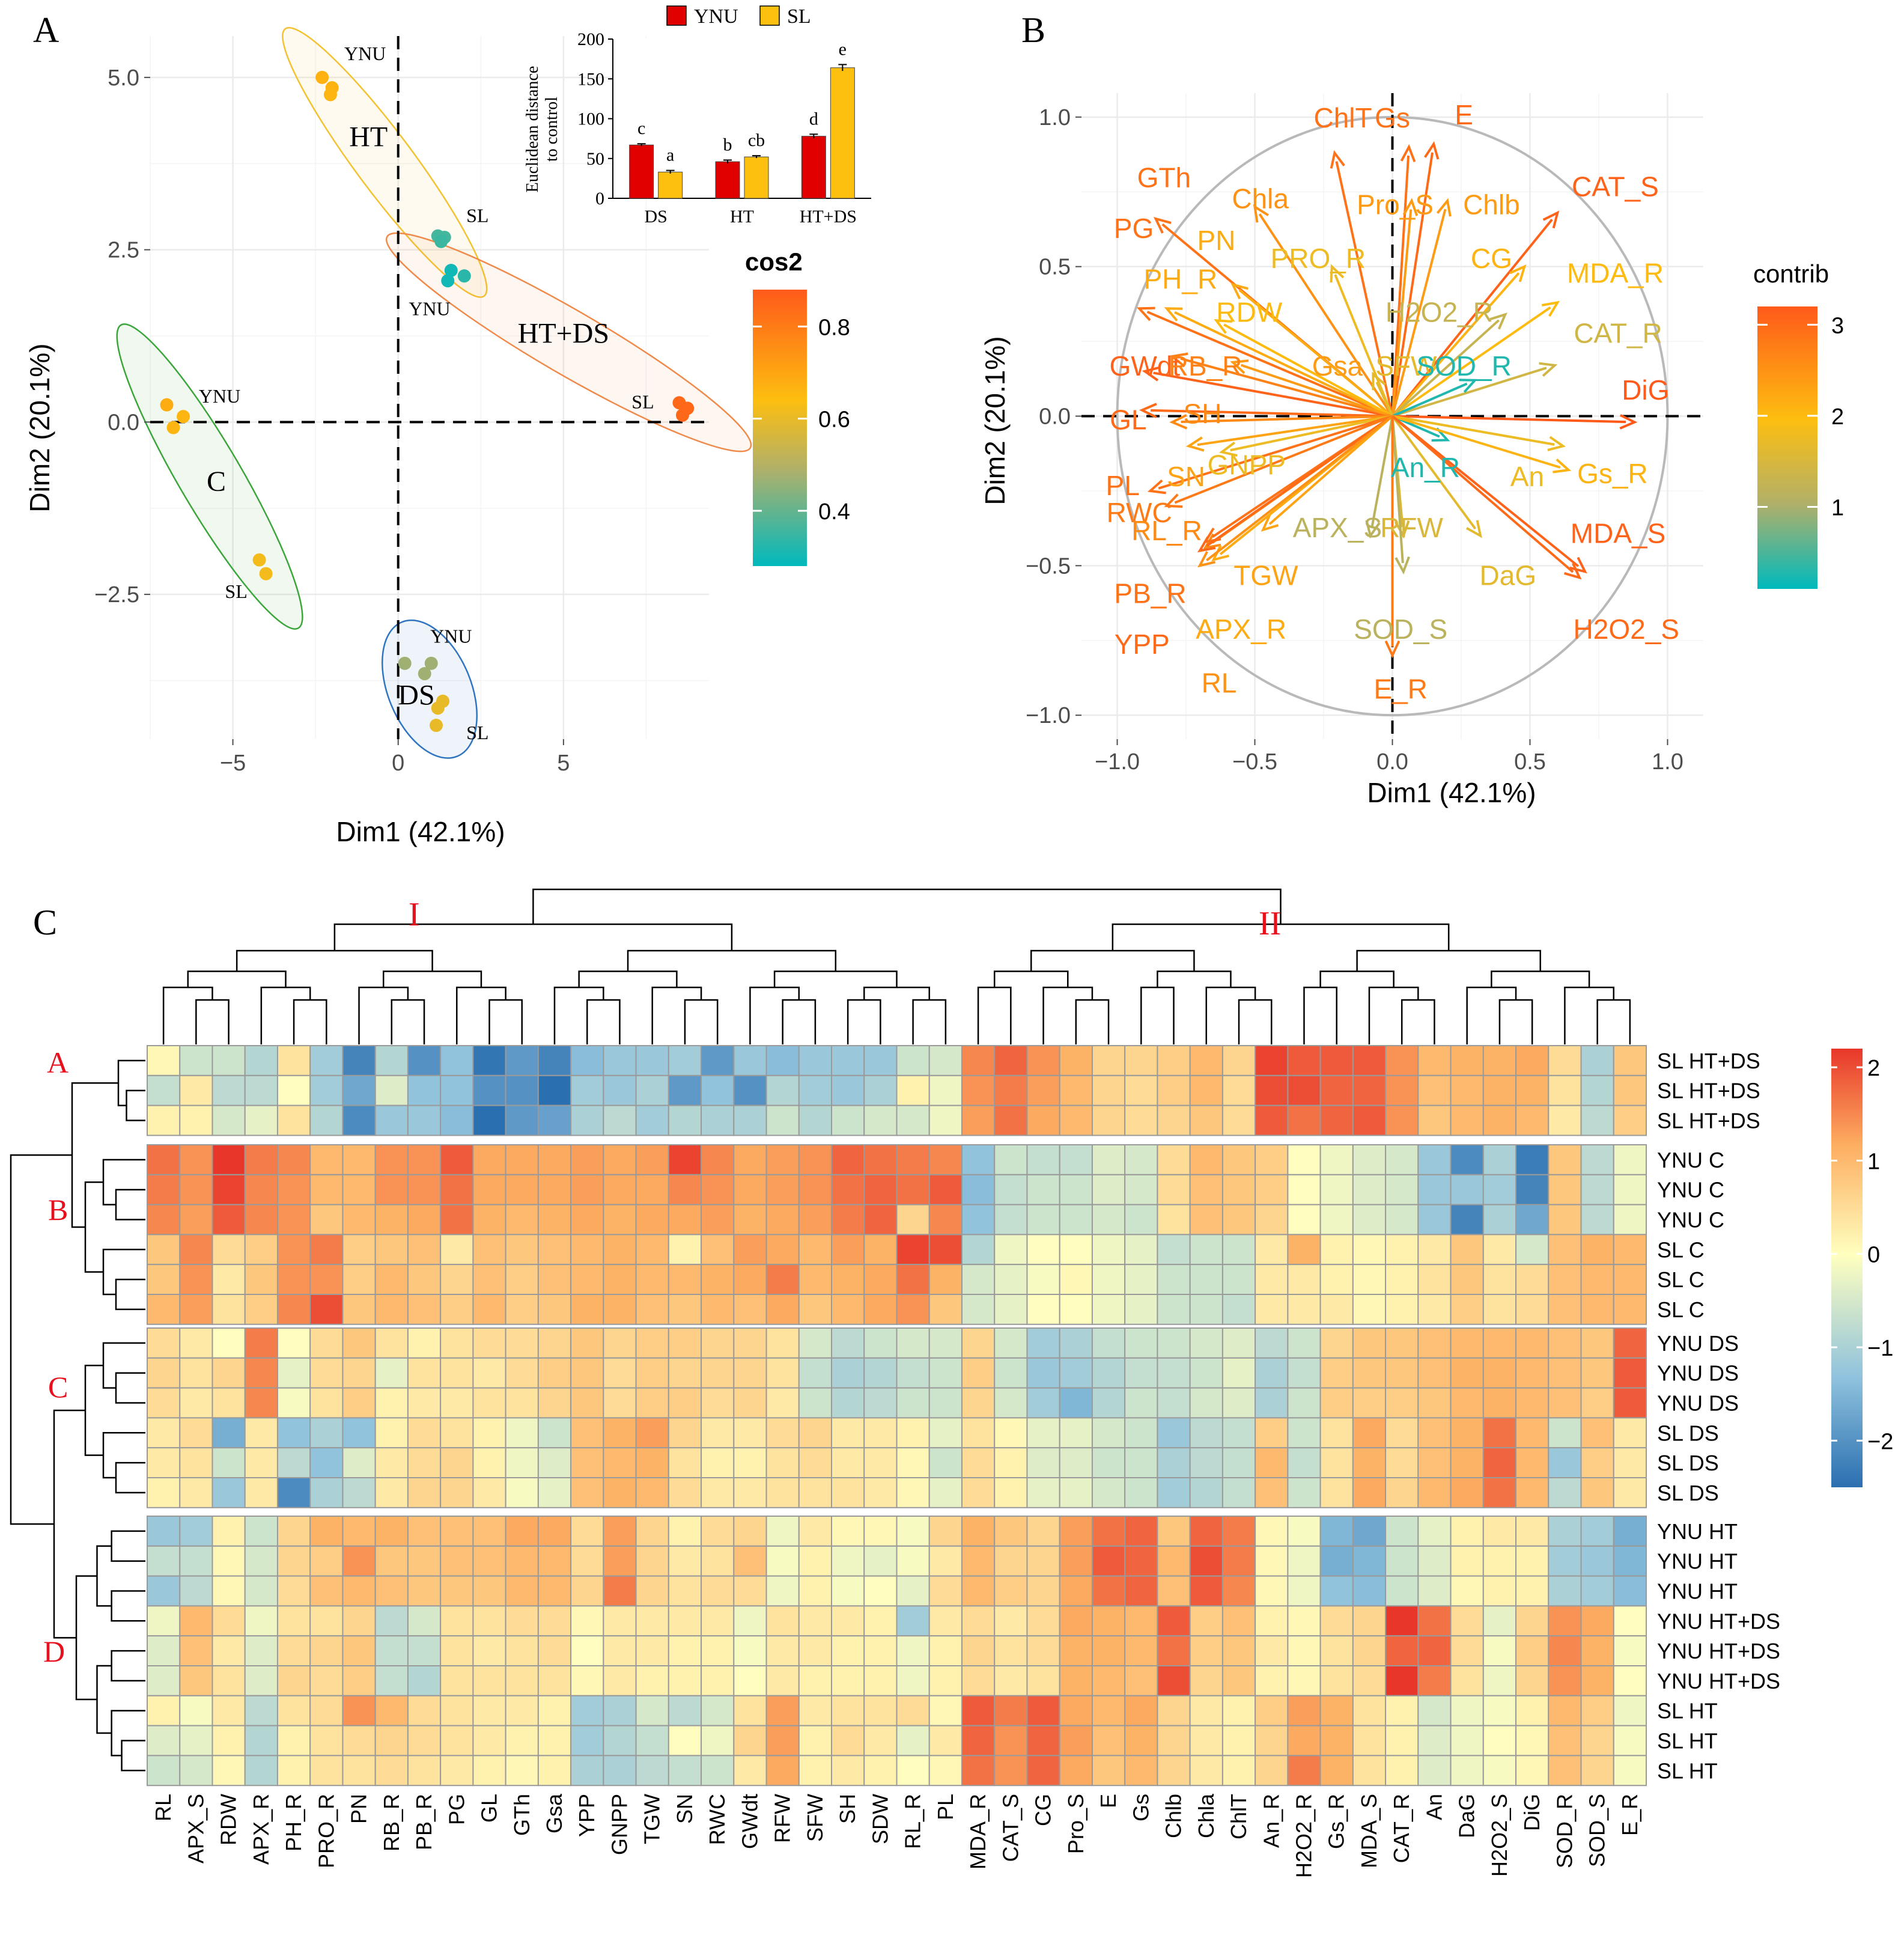 The width and height of the screenshot is (1904, 1935). Describe the element at coordinates (835, 980) in the screenshot. I see `column-dendrogram-link` at that location.